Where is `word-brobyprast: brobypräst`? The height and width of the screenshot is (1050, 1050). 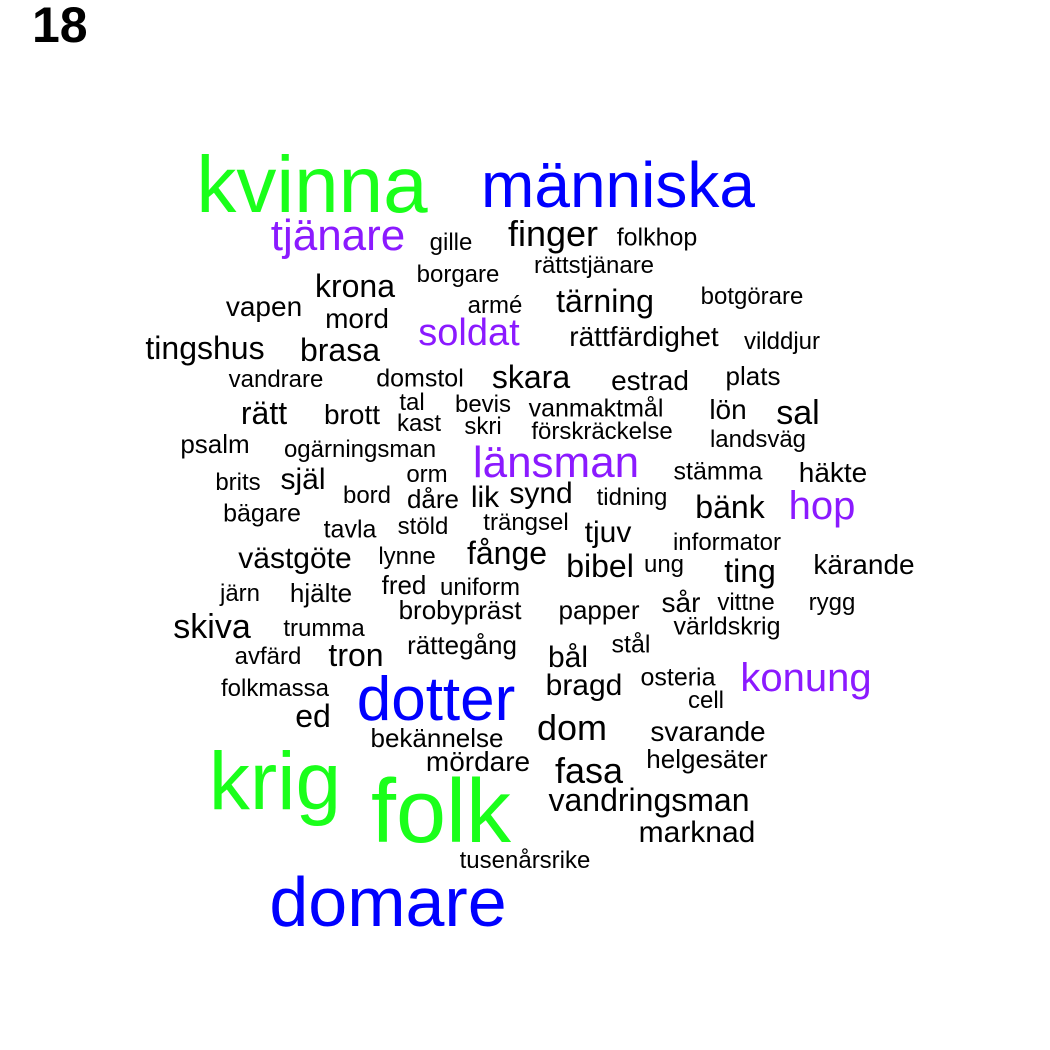 word-brobyprast: brobypräst is located at coordinates (460, 610).